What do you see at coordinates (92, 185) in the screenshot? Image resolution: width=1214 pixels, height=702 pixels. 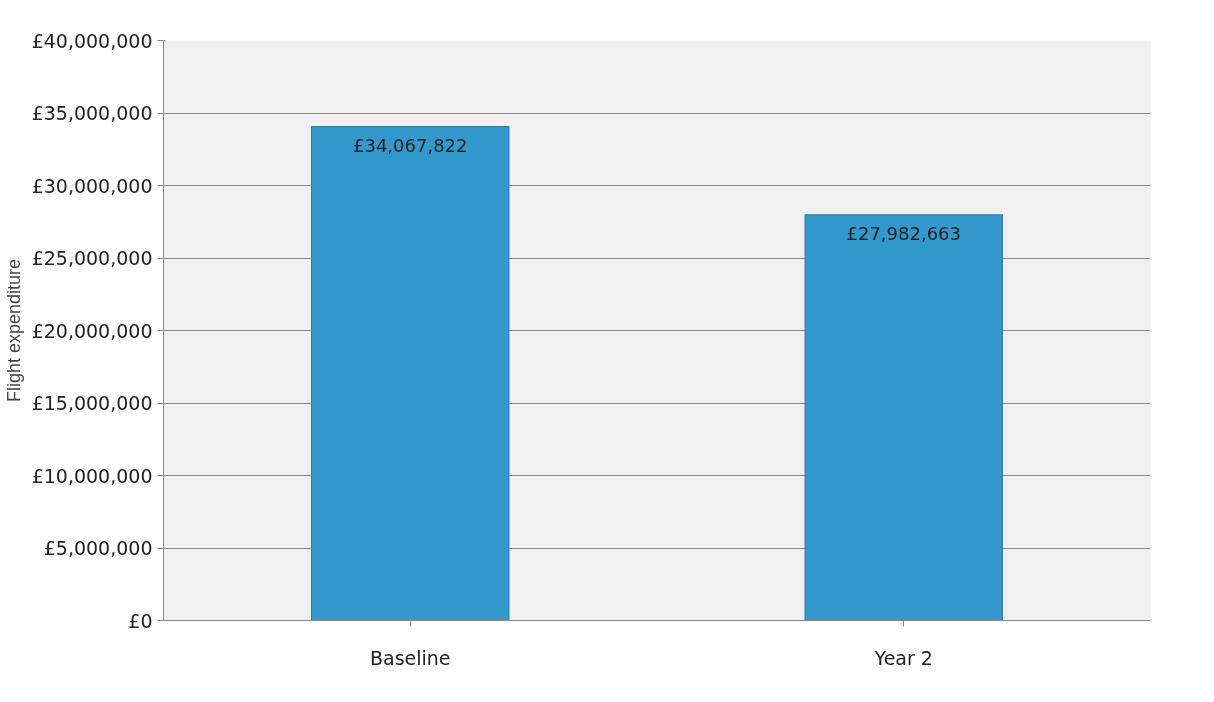 I see `y-tick-label: £30,000,000` at bounding box center [92, 185].